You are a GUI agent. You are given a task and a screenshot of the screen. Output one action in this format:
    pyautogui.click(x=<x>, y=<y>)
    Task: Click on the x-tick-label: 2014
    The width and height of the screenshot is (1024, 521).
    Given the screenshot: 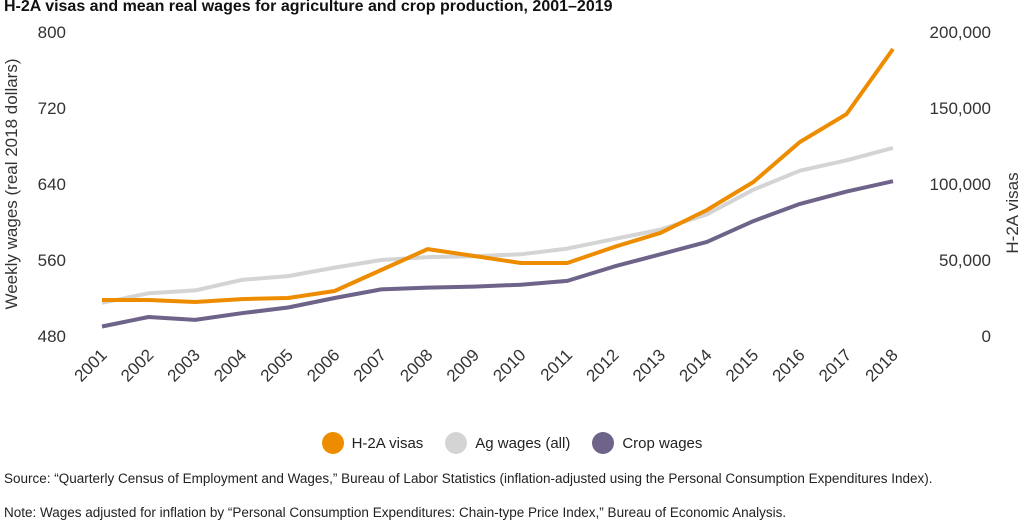 What is the action you would take?
    pyautogui.click(x=696, y=365)
    